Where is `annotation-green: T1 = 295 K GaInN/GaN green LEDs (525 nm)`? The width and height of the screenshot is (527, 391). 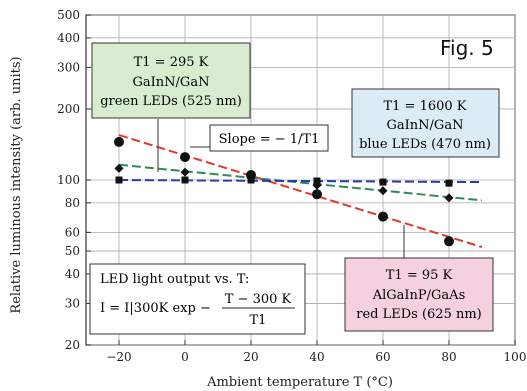 annotation-green: T1 = 295 K GaInN/GaN green LEDs (525 nm) is located at coordinates (171, 80).